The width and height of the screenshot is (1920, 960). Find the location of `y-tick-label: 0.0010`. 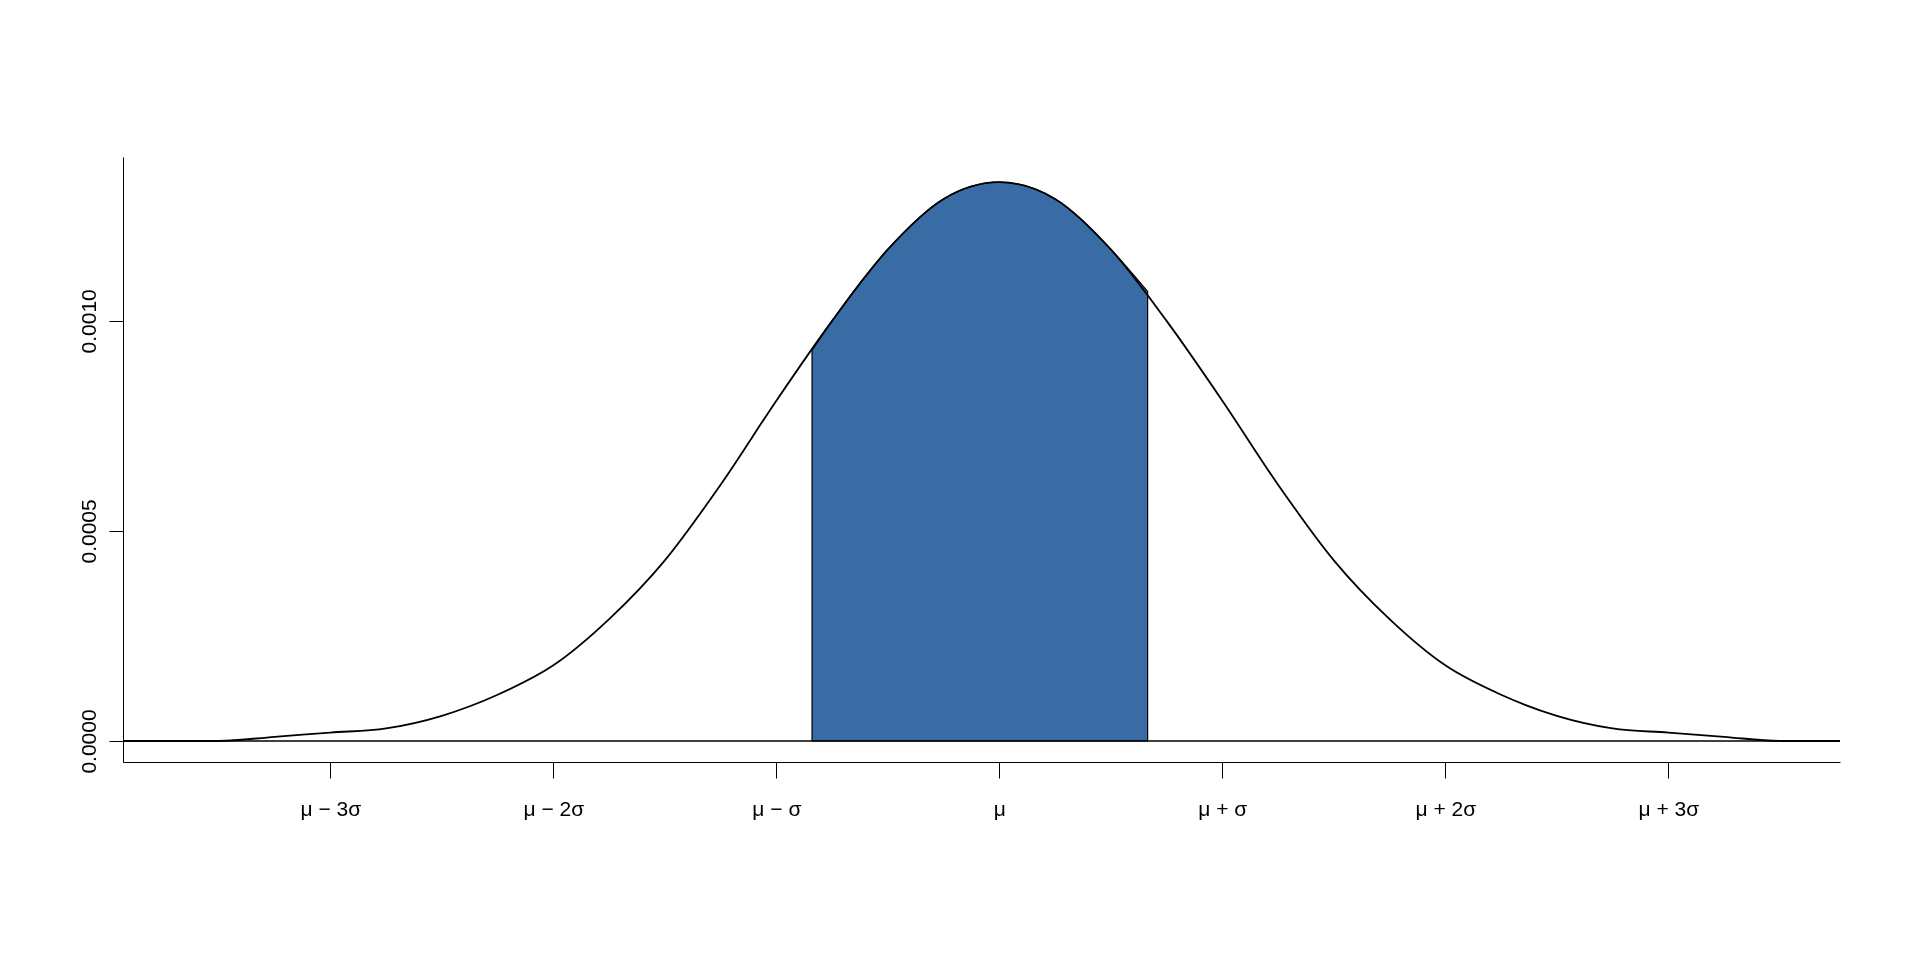

y-tick-label: 0.0010 is located at coordinates (88, 321).